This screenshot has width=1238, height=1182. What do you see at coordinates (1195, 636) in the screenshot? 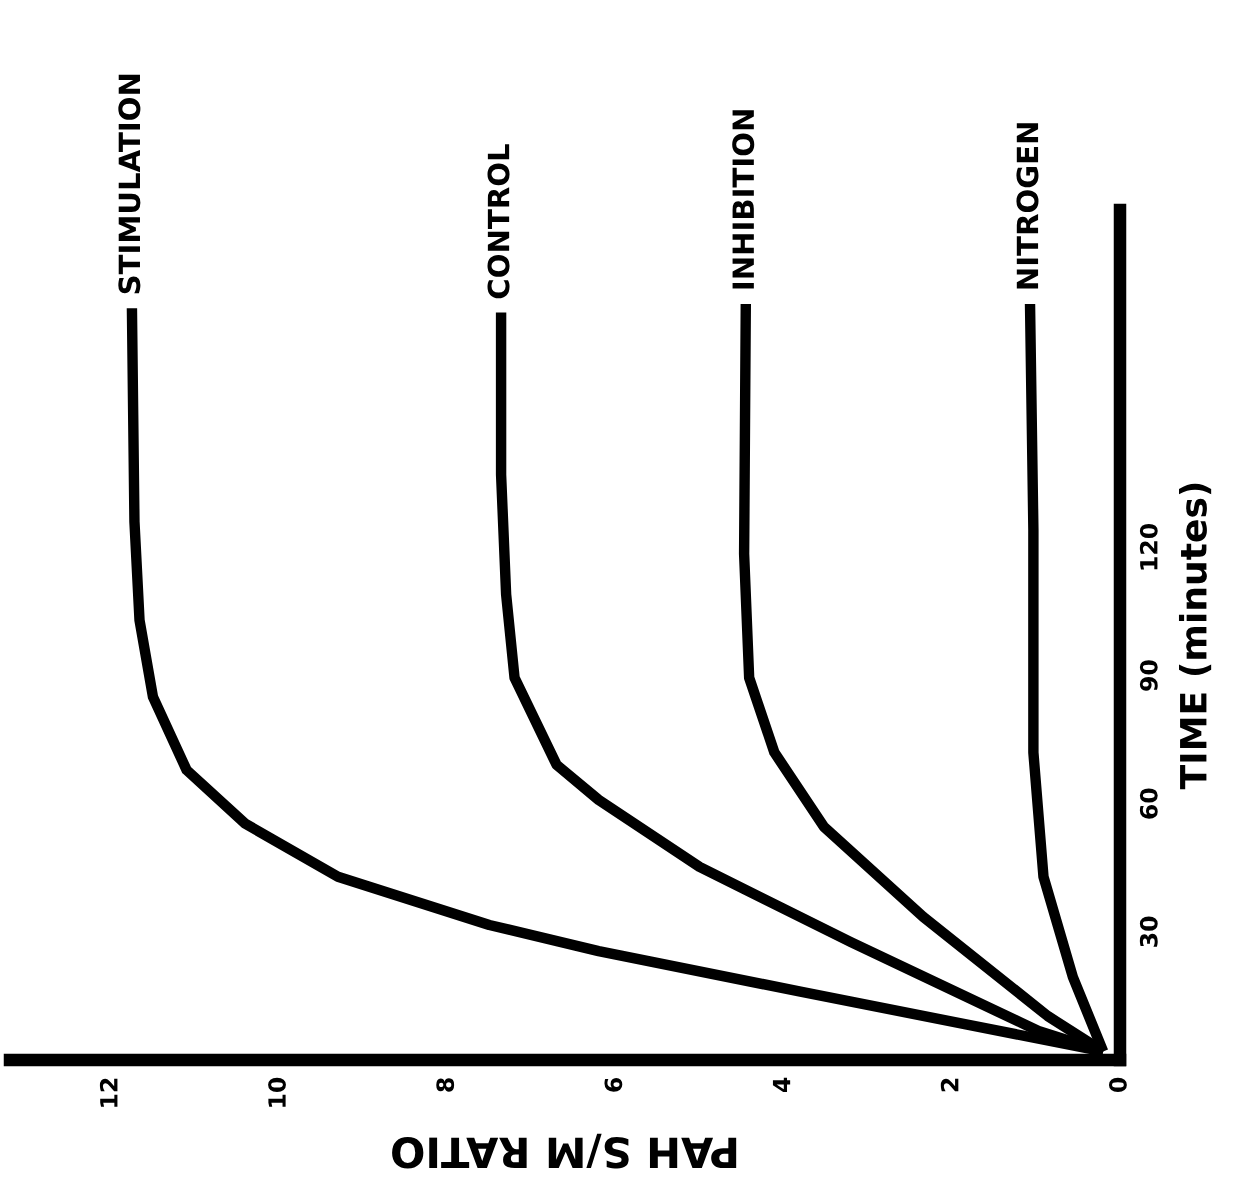
I see `y-axis-title: TIME (minutes)` at bounding box center [1195, 636].